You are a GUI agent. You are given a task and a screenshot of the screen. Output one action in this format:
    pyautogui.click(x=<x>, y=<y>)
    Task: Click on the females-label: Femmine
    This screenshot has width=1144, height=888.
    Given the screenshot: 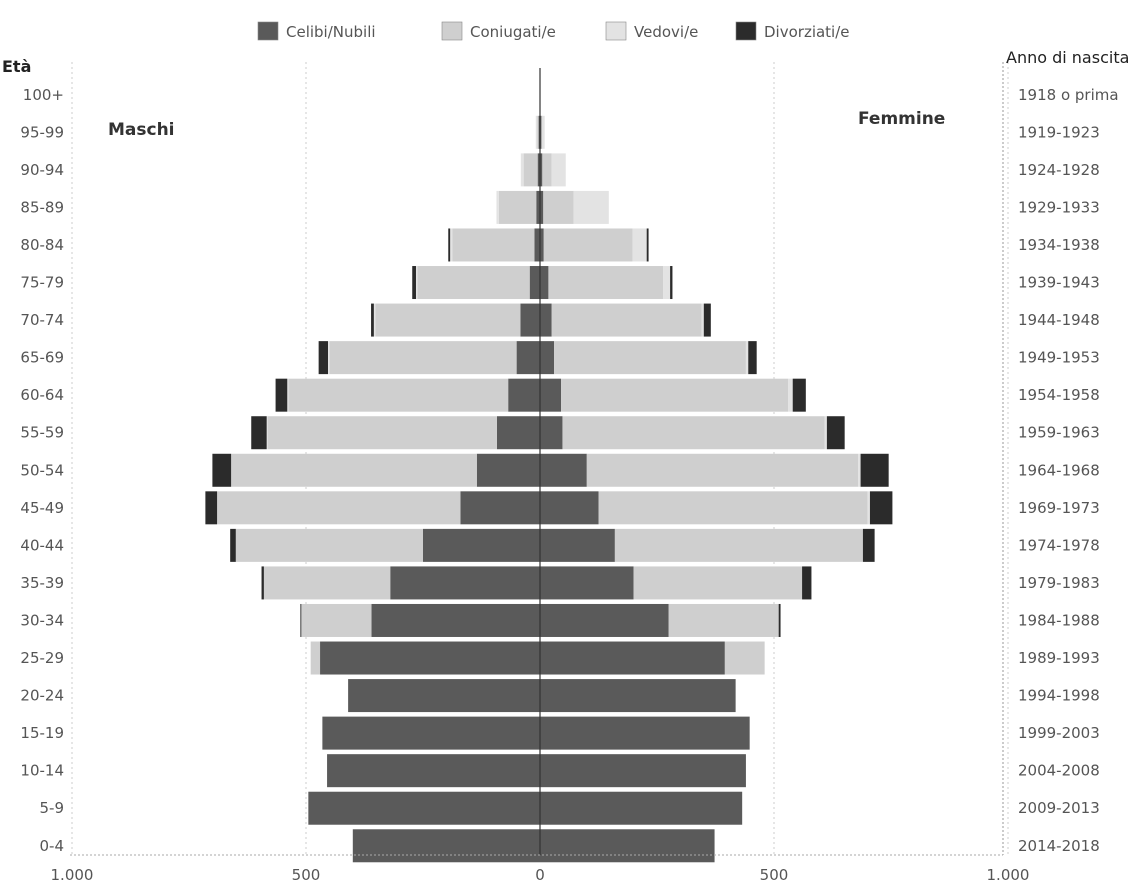 What is the action you would take?
    pyautogui.click(x=901, y=119)
    